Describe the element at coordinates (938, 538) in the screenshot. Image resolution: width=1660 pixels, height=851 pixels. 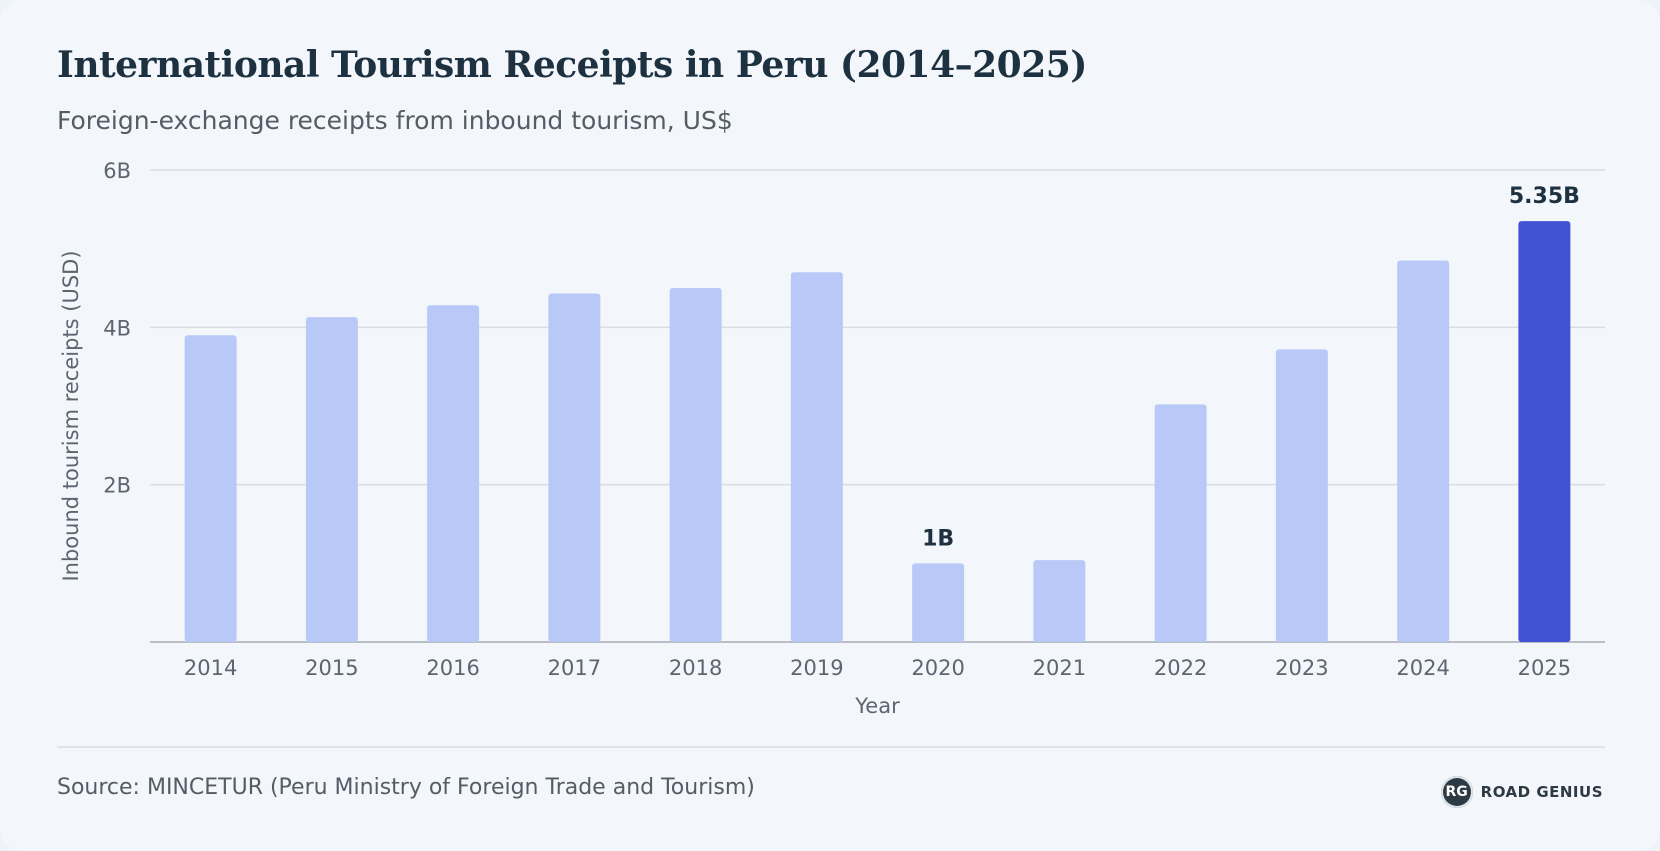
I see `data-label: 1B` at that location.